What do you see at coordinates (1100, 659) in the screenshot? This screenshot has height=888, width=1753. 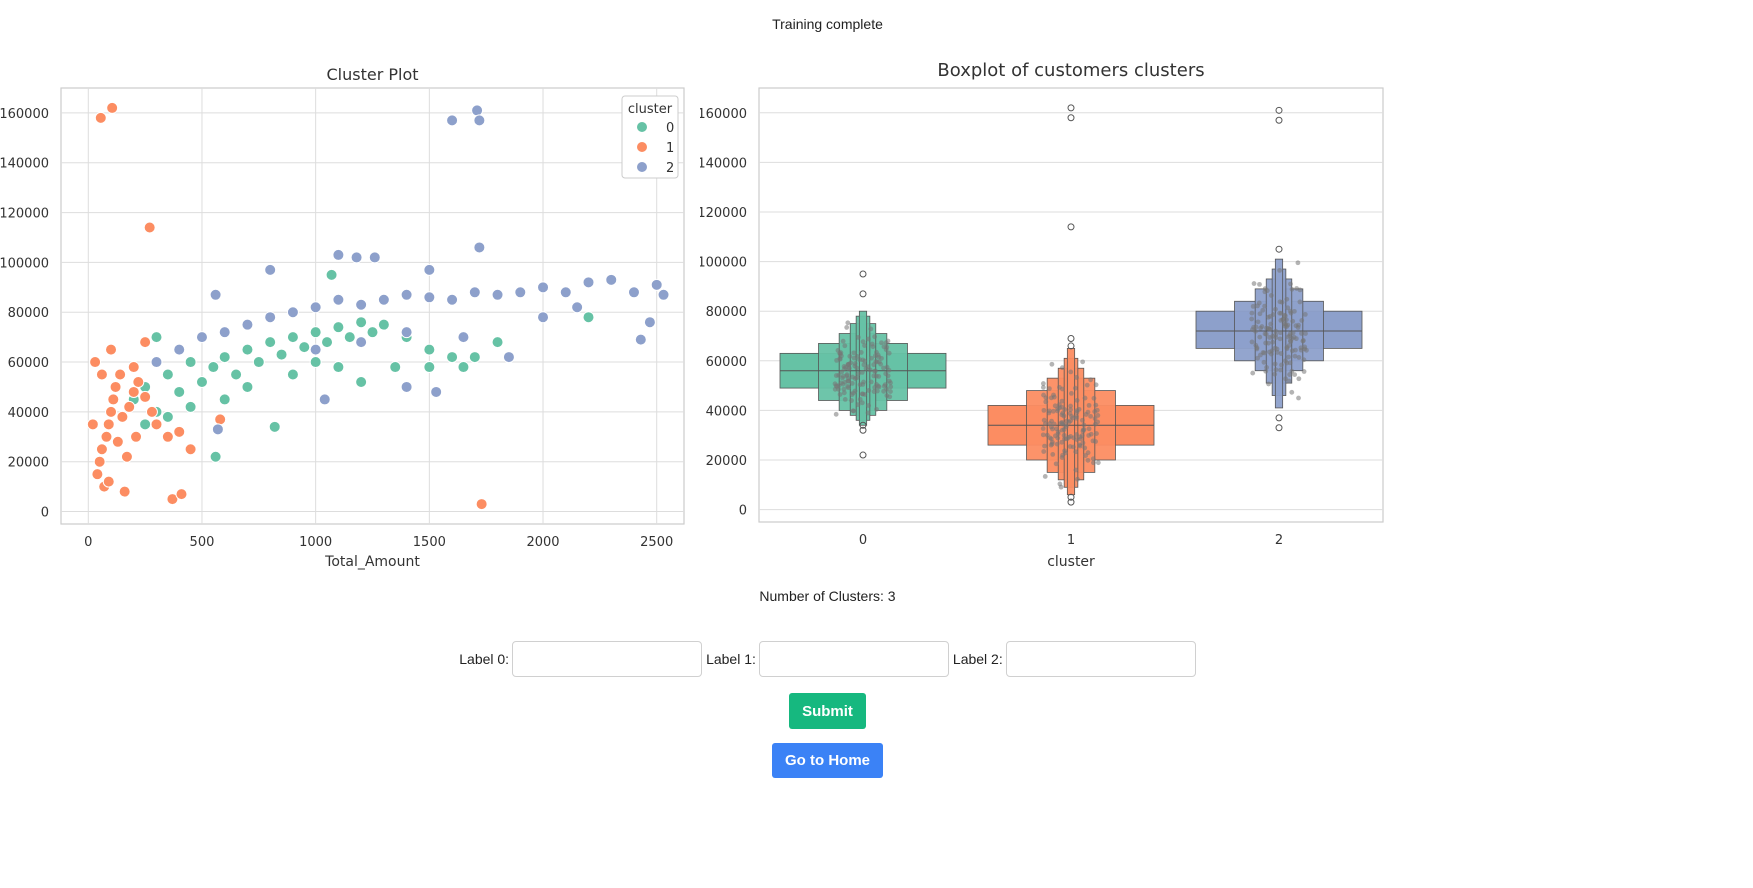 I see `label-2-input` at bounding box center [1100, 659].